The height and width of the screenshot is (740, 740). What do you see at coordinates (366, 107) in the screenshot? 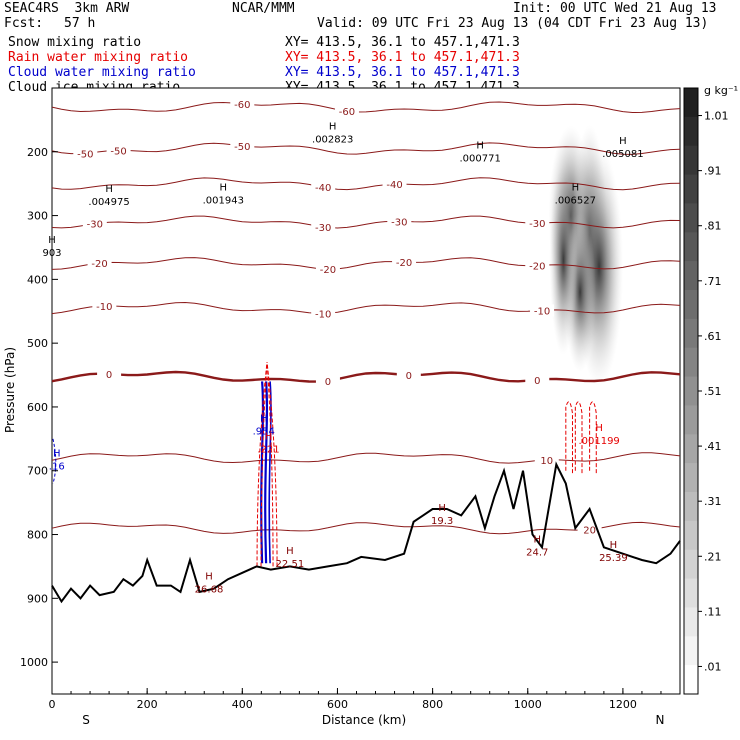
I see `isotherm--60` at bounding box center [366, 107].